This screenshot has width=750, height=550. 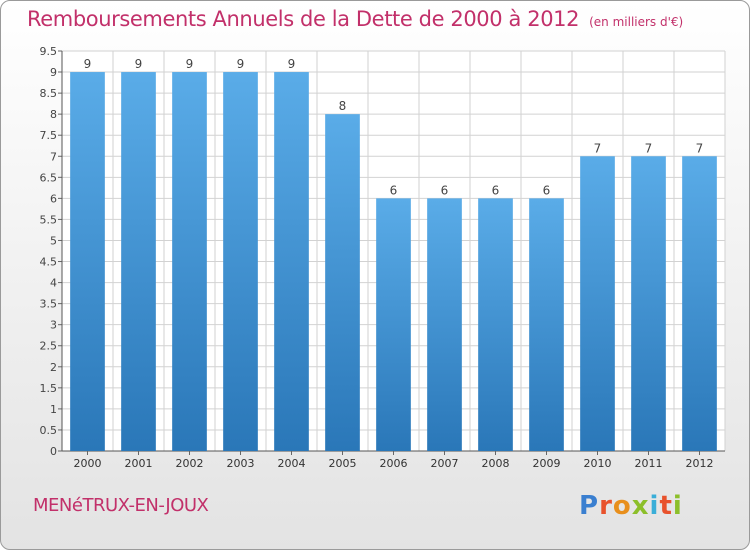 What do you see at coordinates (53, 283) in the screenshot?
I see `y-tick-label: 4` at bounding box center [53, 283].